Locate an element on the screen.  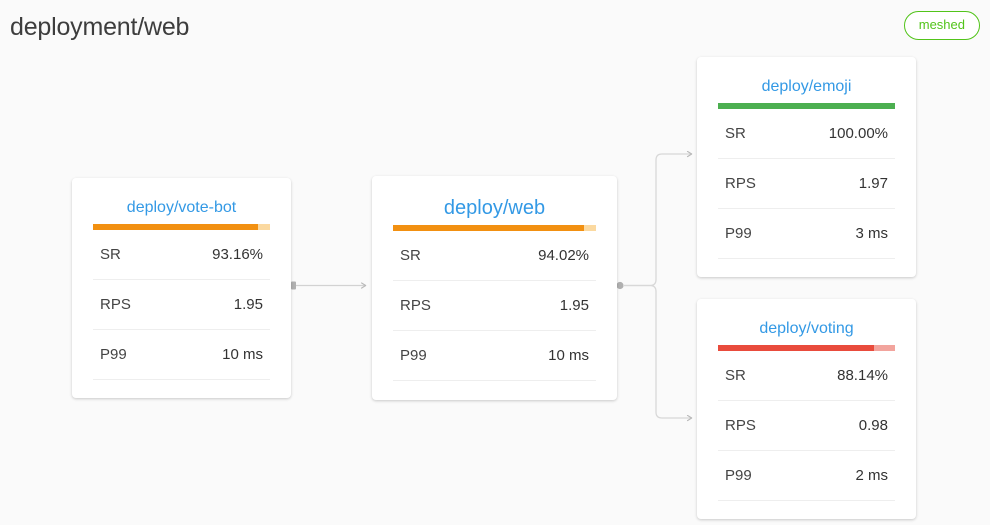
node-title-voting: deploy/voting is located at coordinates (806, 328).